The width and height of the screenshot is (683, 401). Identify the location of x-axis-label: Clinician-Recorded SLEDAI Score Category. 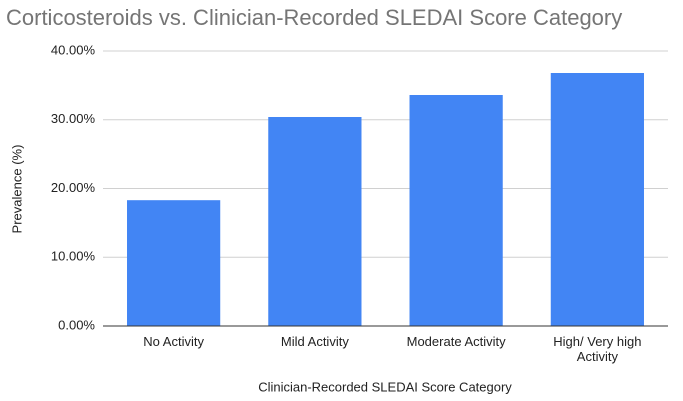
(385, 386).